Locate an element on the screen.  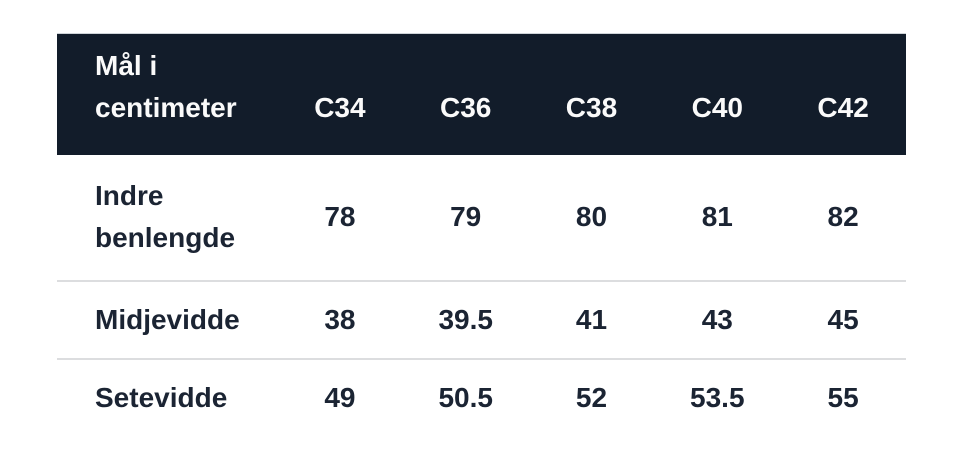
row-label-midjevidde: Midjevidde is located at coordinates (167, 319).